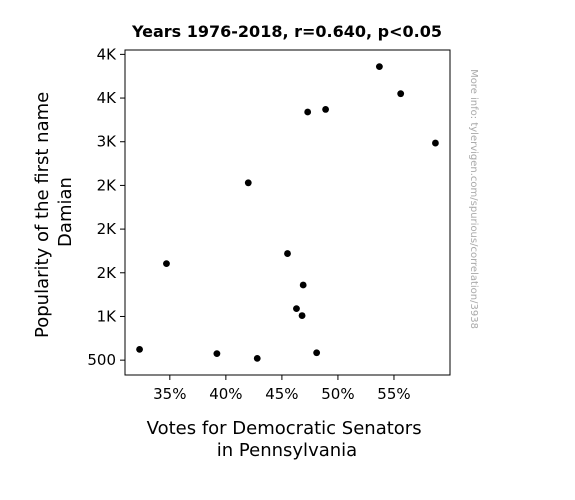 The image size is (575, 500). I want to click on x-tick-label: 45%, so click(281, 394).